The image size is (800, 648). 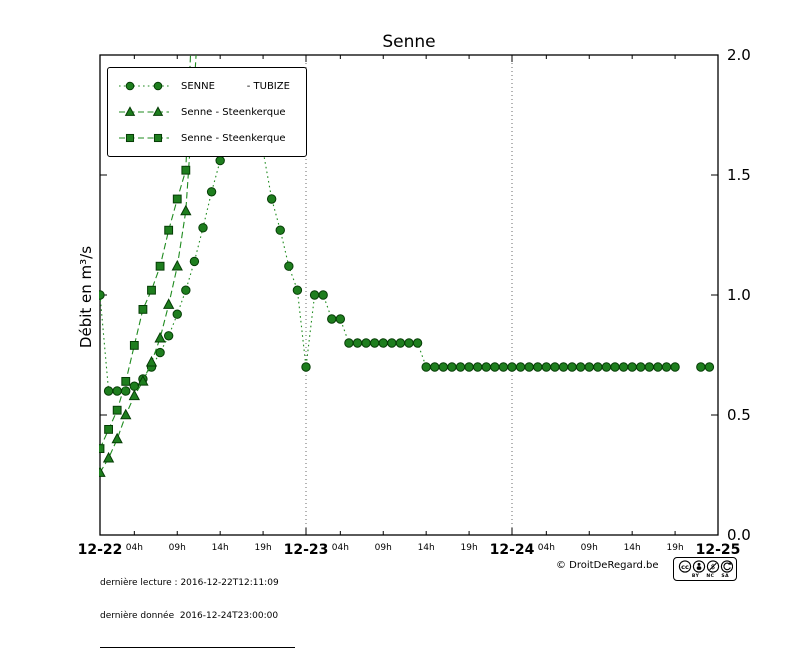 What do you see at coordinates (725, 576) in the screenshot?
I see `sa-label: SA` at bounding box center [725, 576].